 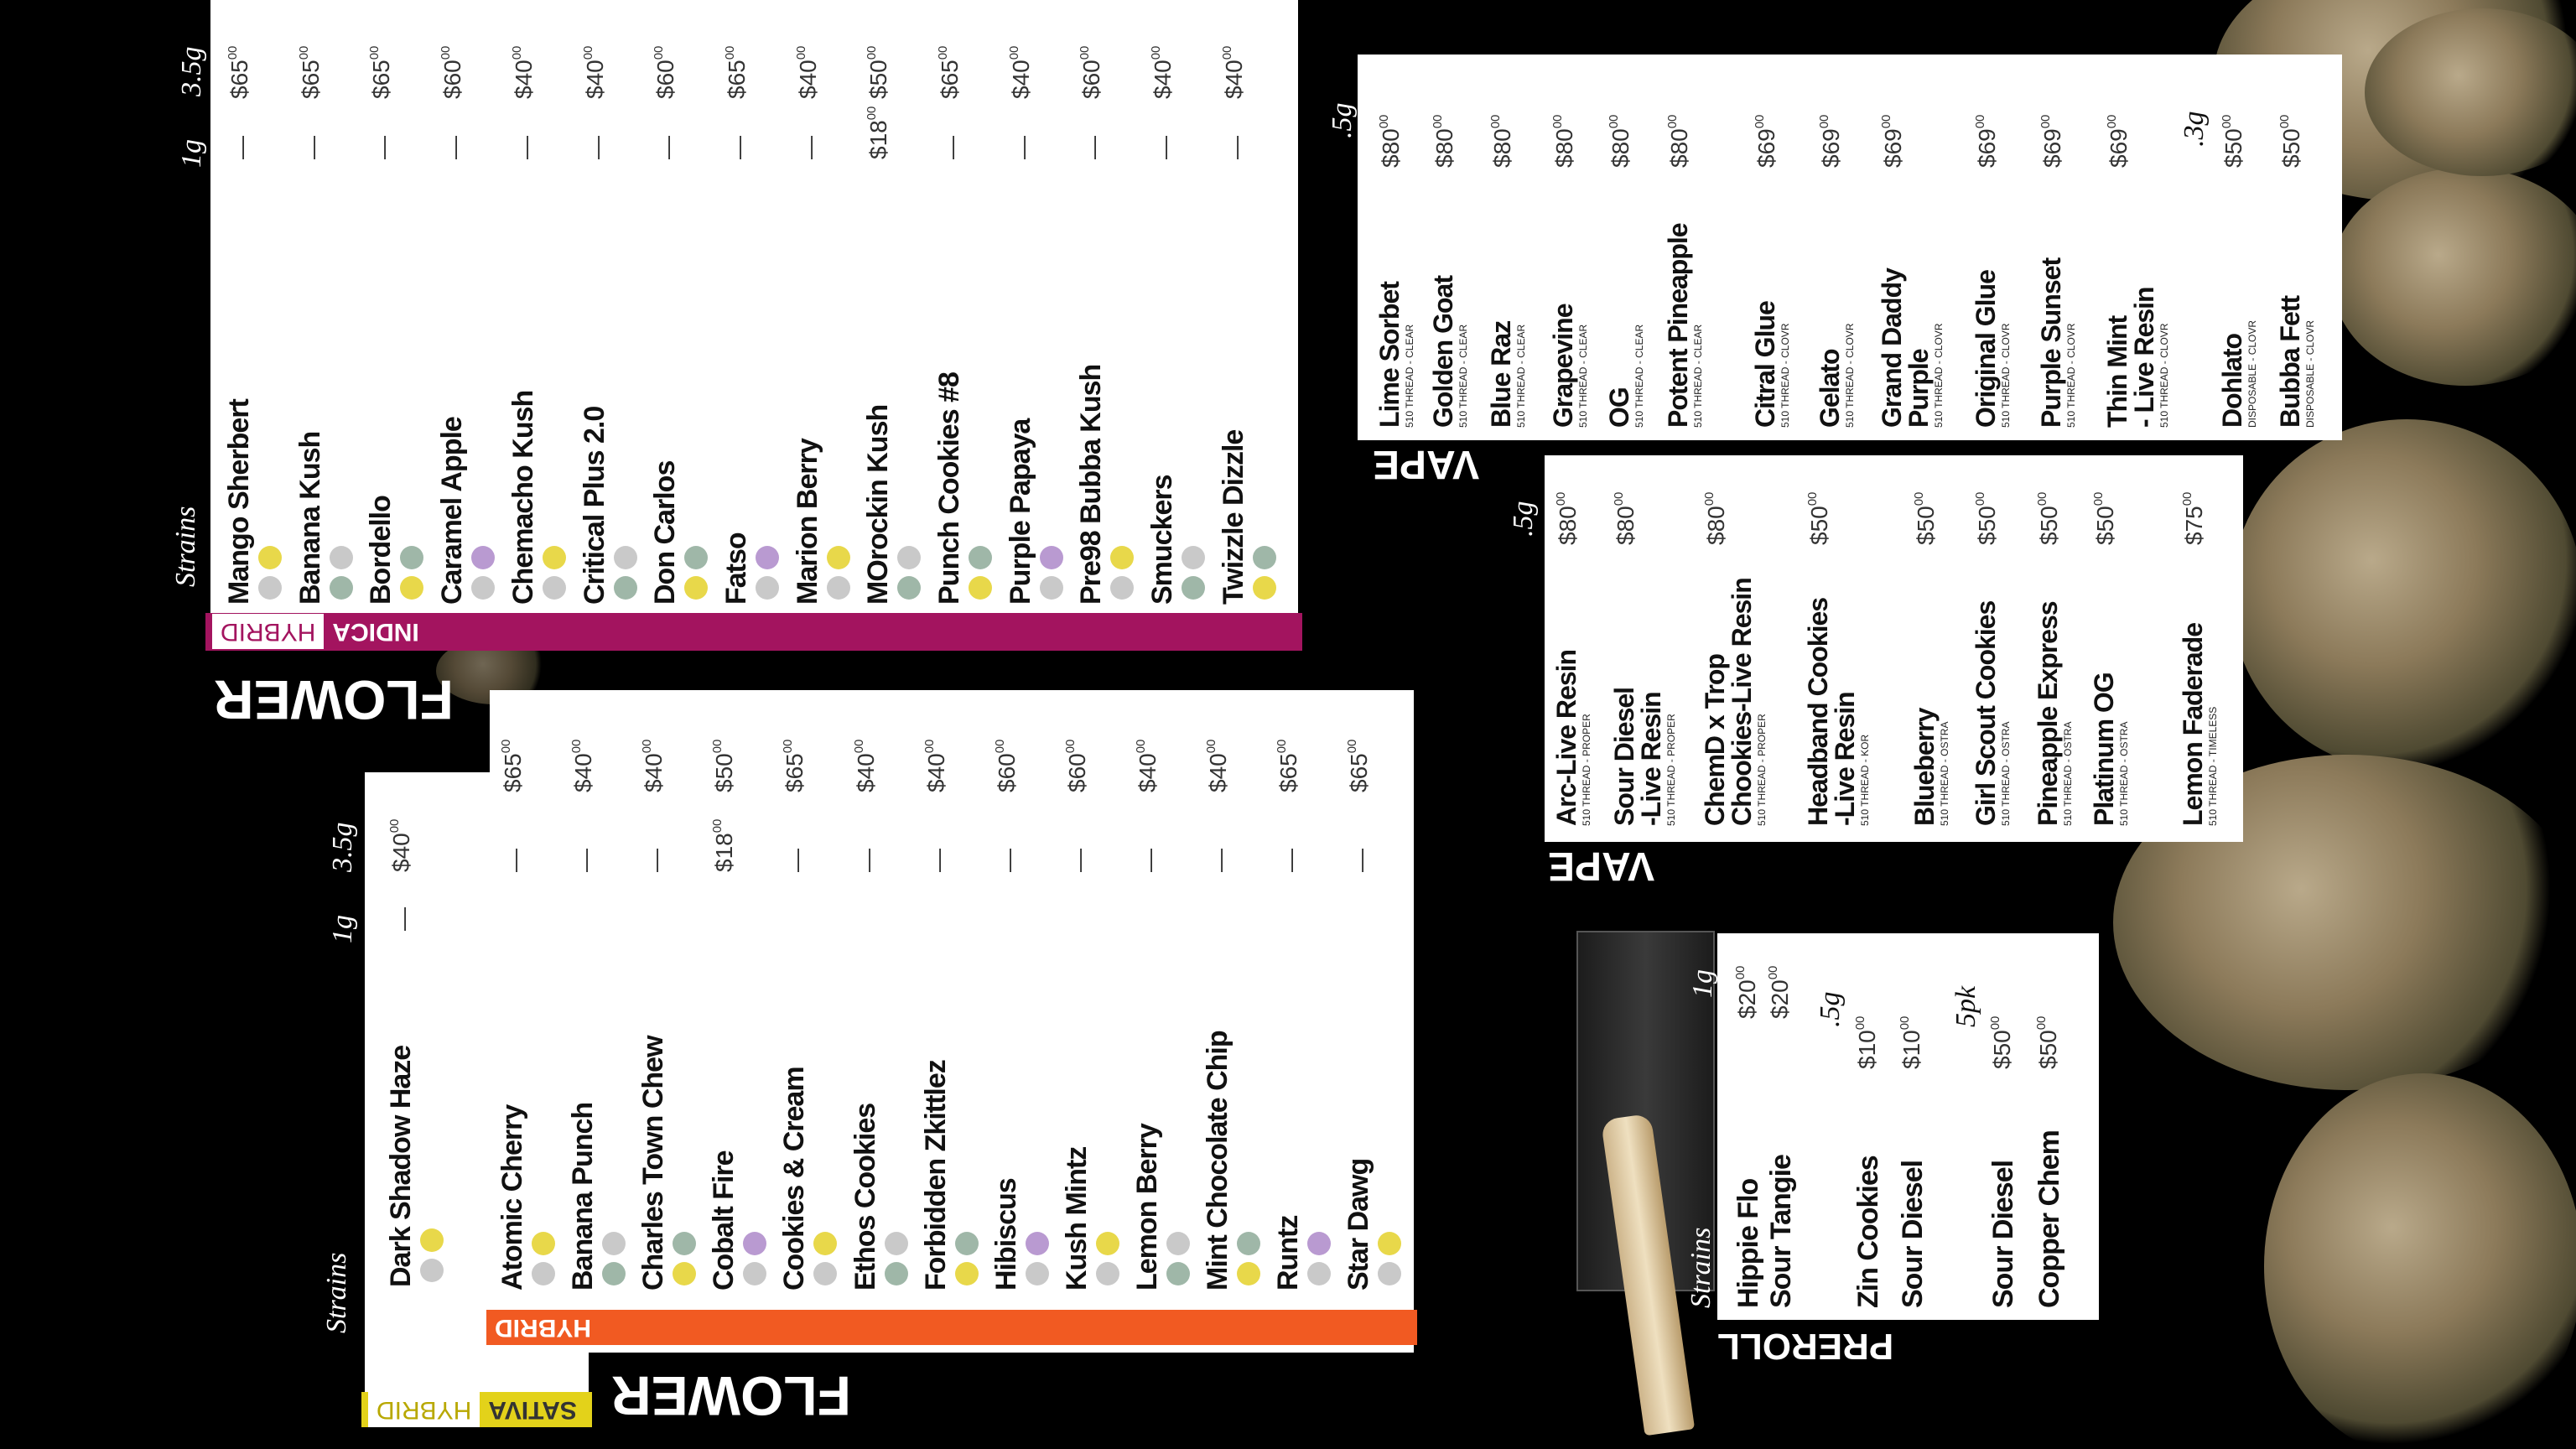 What do you see at coordinates (1233, 517) in the screenshot?
I see `strain-name: Twizzle Dizzle` at bounding box center [1233, 517].